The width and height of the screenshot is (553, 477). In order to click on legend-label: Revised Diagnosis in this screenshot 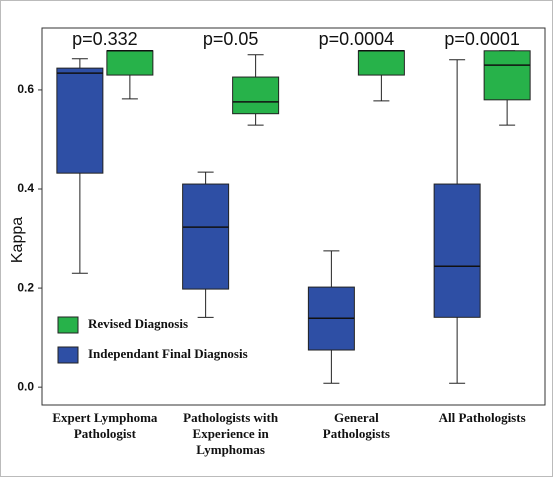, I will do `click(138, 323)`.